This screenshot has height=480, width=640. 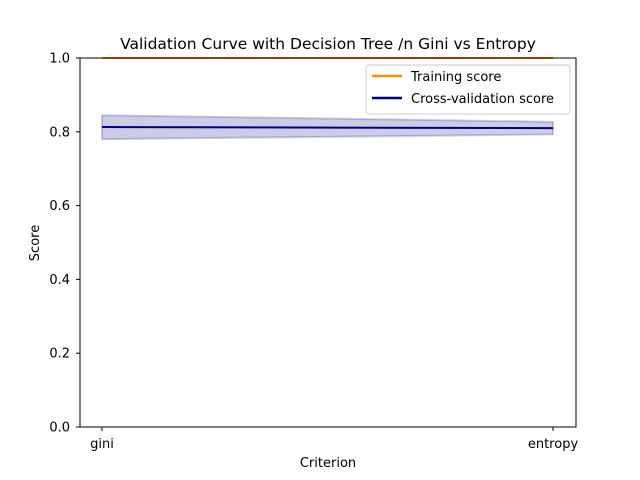 I want to click on y-tick-label: 0.2, so click(x=59, y=354).